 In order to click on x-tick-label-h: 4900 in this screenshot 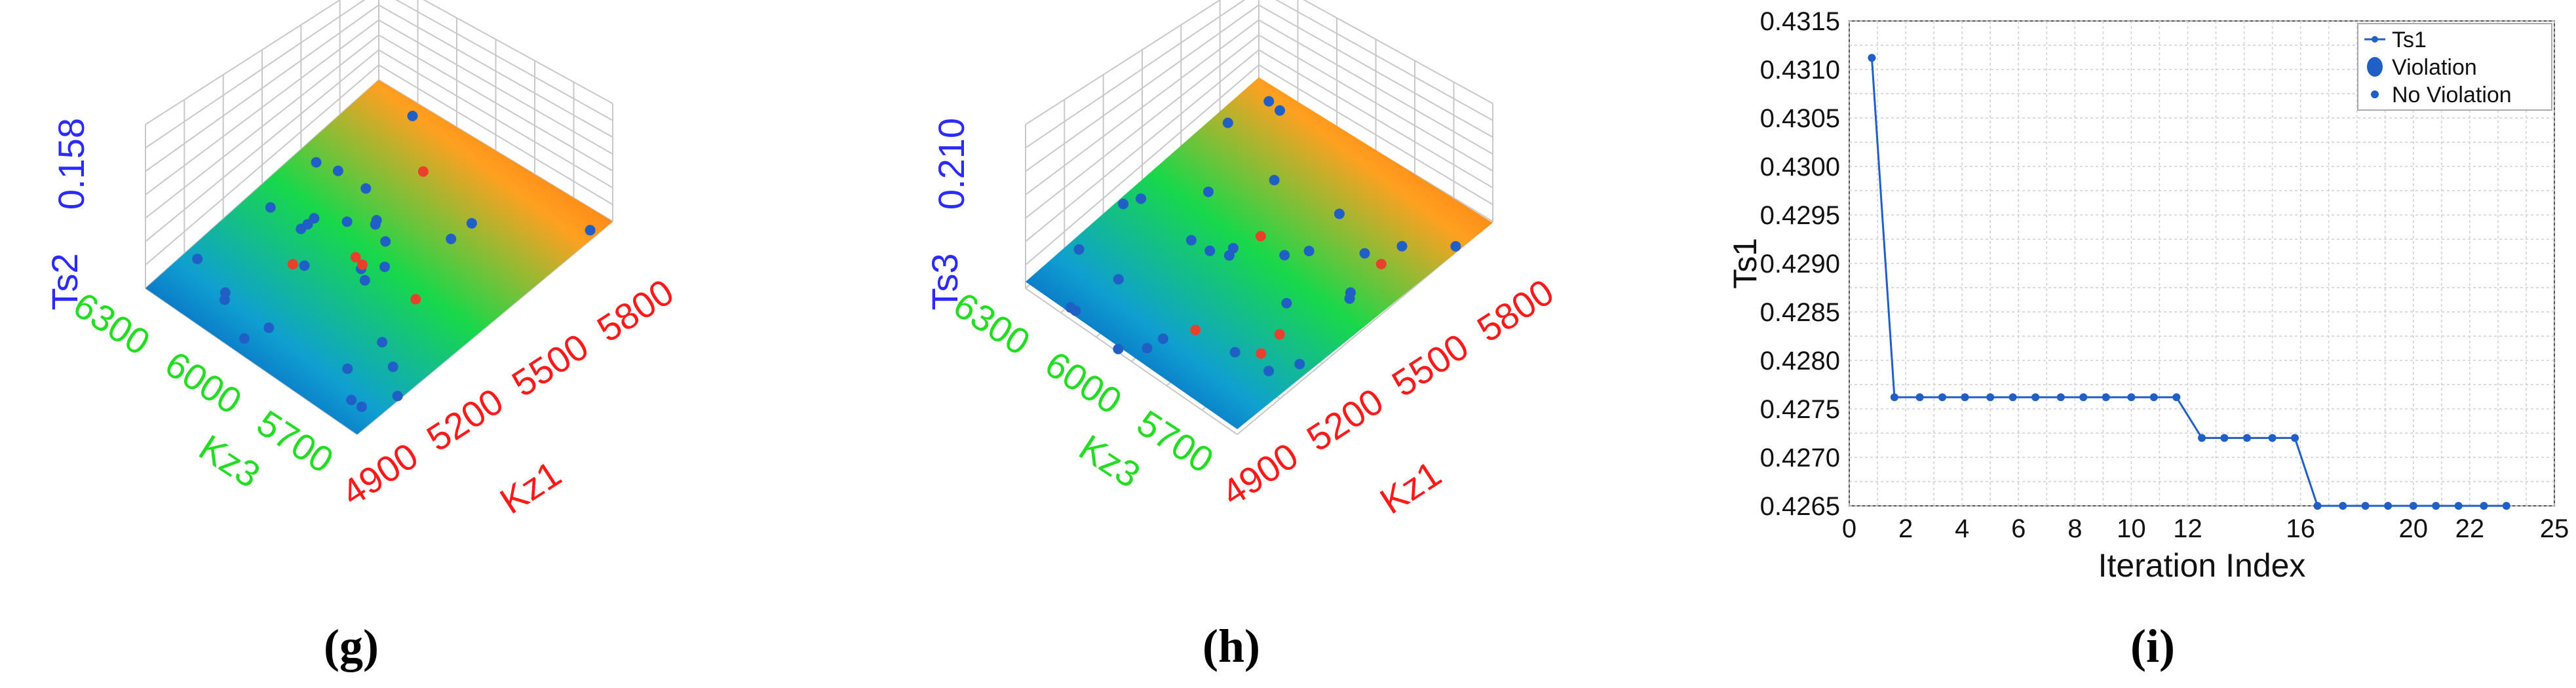, I will do `click(1259, 474)`.